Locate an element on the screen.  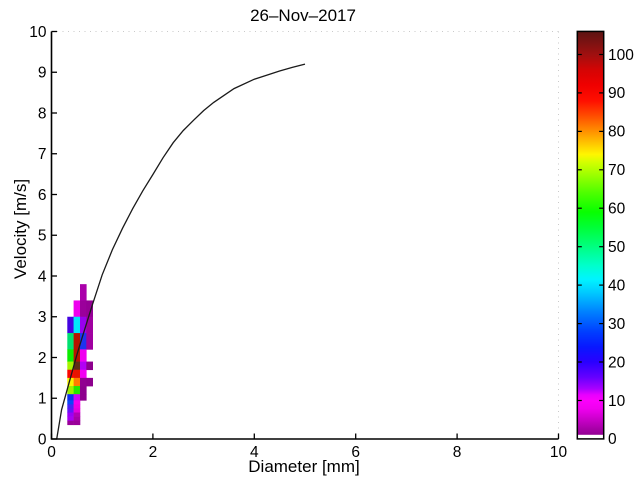
svg-text: 9 is located at coordinates (42, 73).